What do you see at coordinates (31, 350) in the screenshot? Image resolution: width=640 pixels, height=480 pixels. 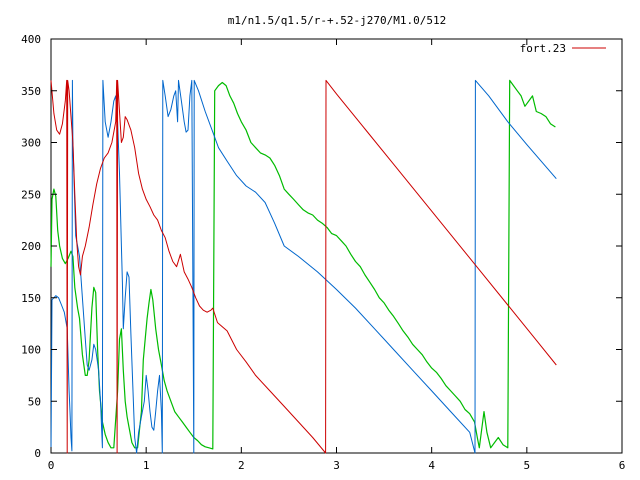 I see `y-tick-label: 100` at bounding box center [31, 350].